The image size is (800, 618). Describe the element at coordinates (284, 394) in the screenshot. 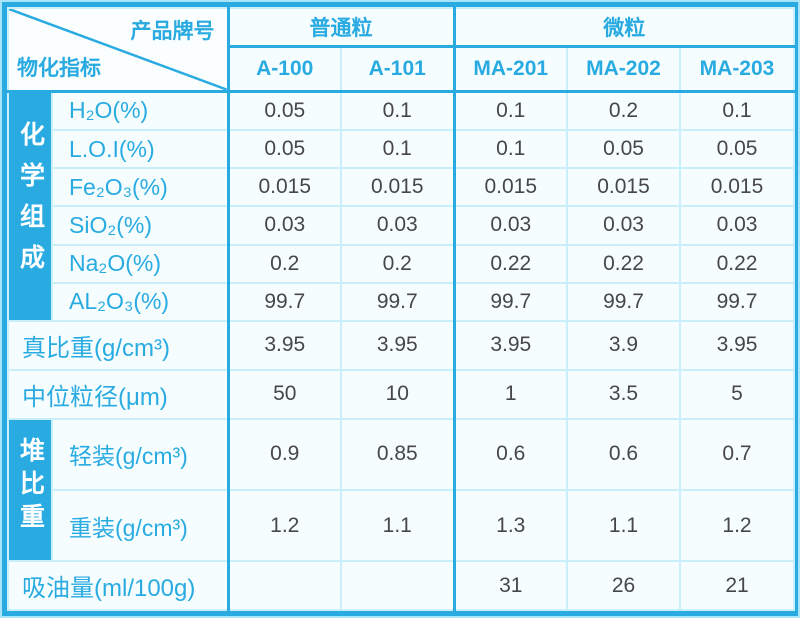

I see `value-cell: 50` at that location.